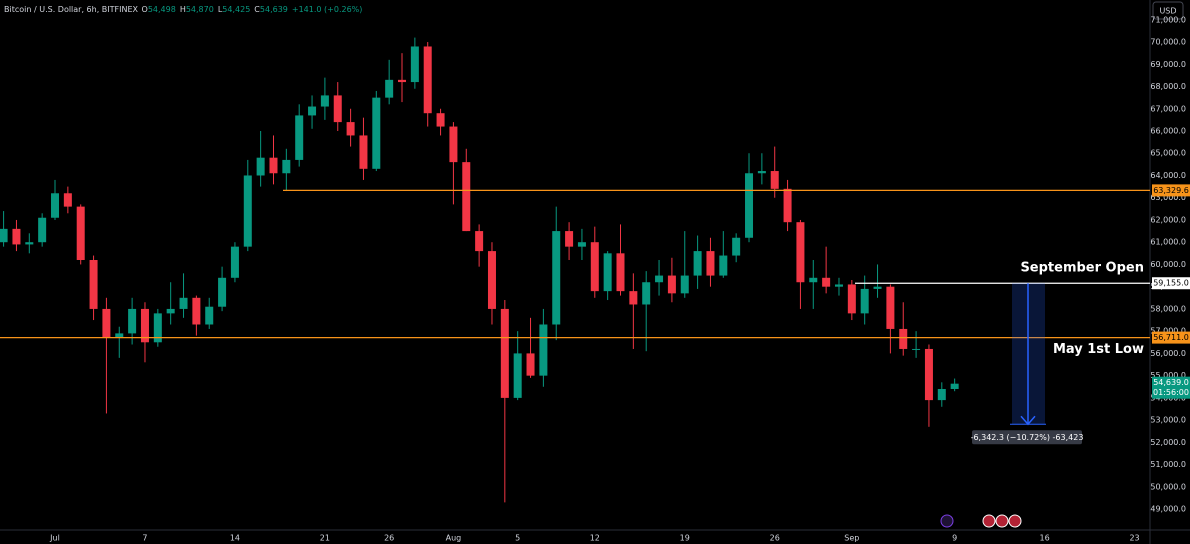 The height and width of the screenshot is (544, 1190). Describe the element at coordinates (144, 538) in the screenshot. I see `x-tick-label: 7` at that location.